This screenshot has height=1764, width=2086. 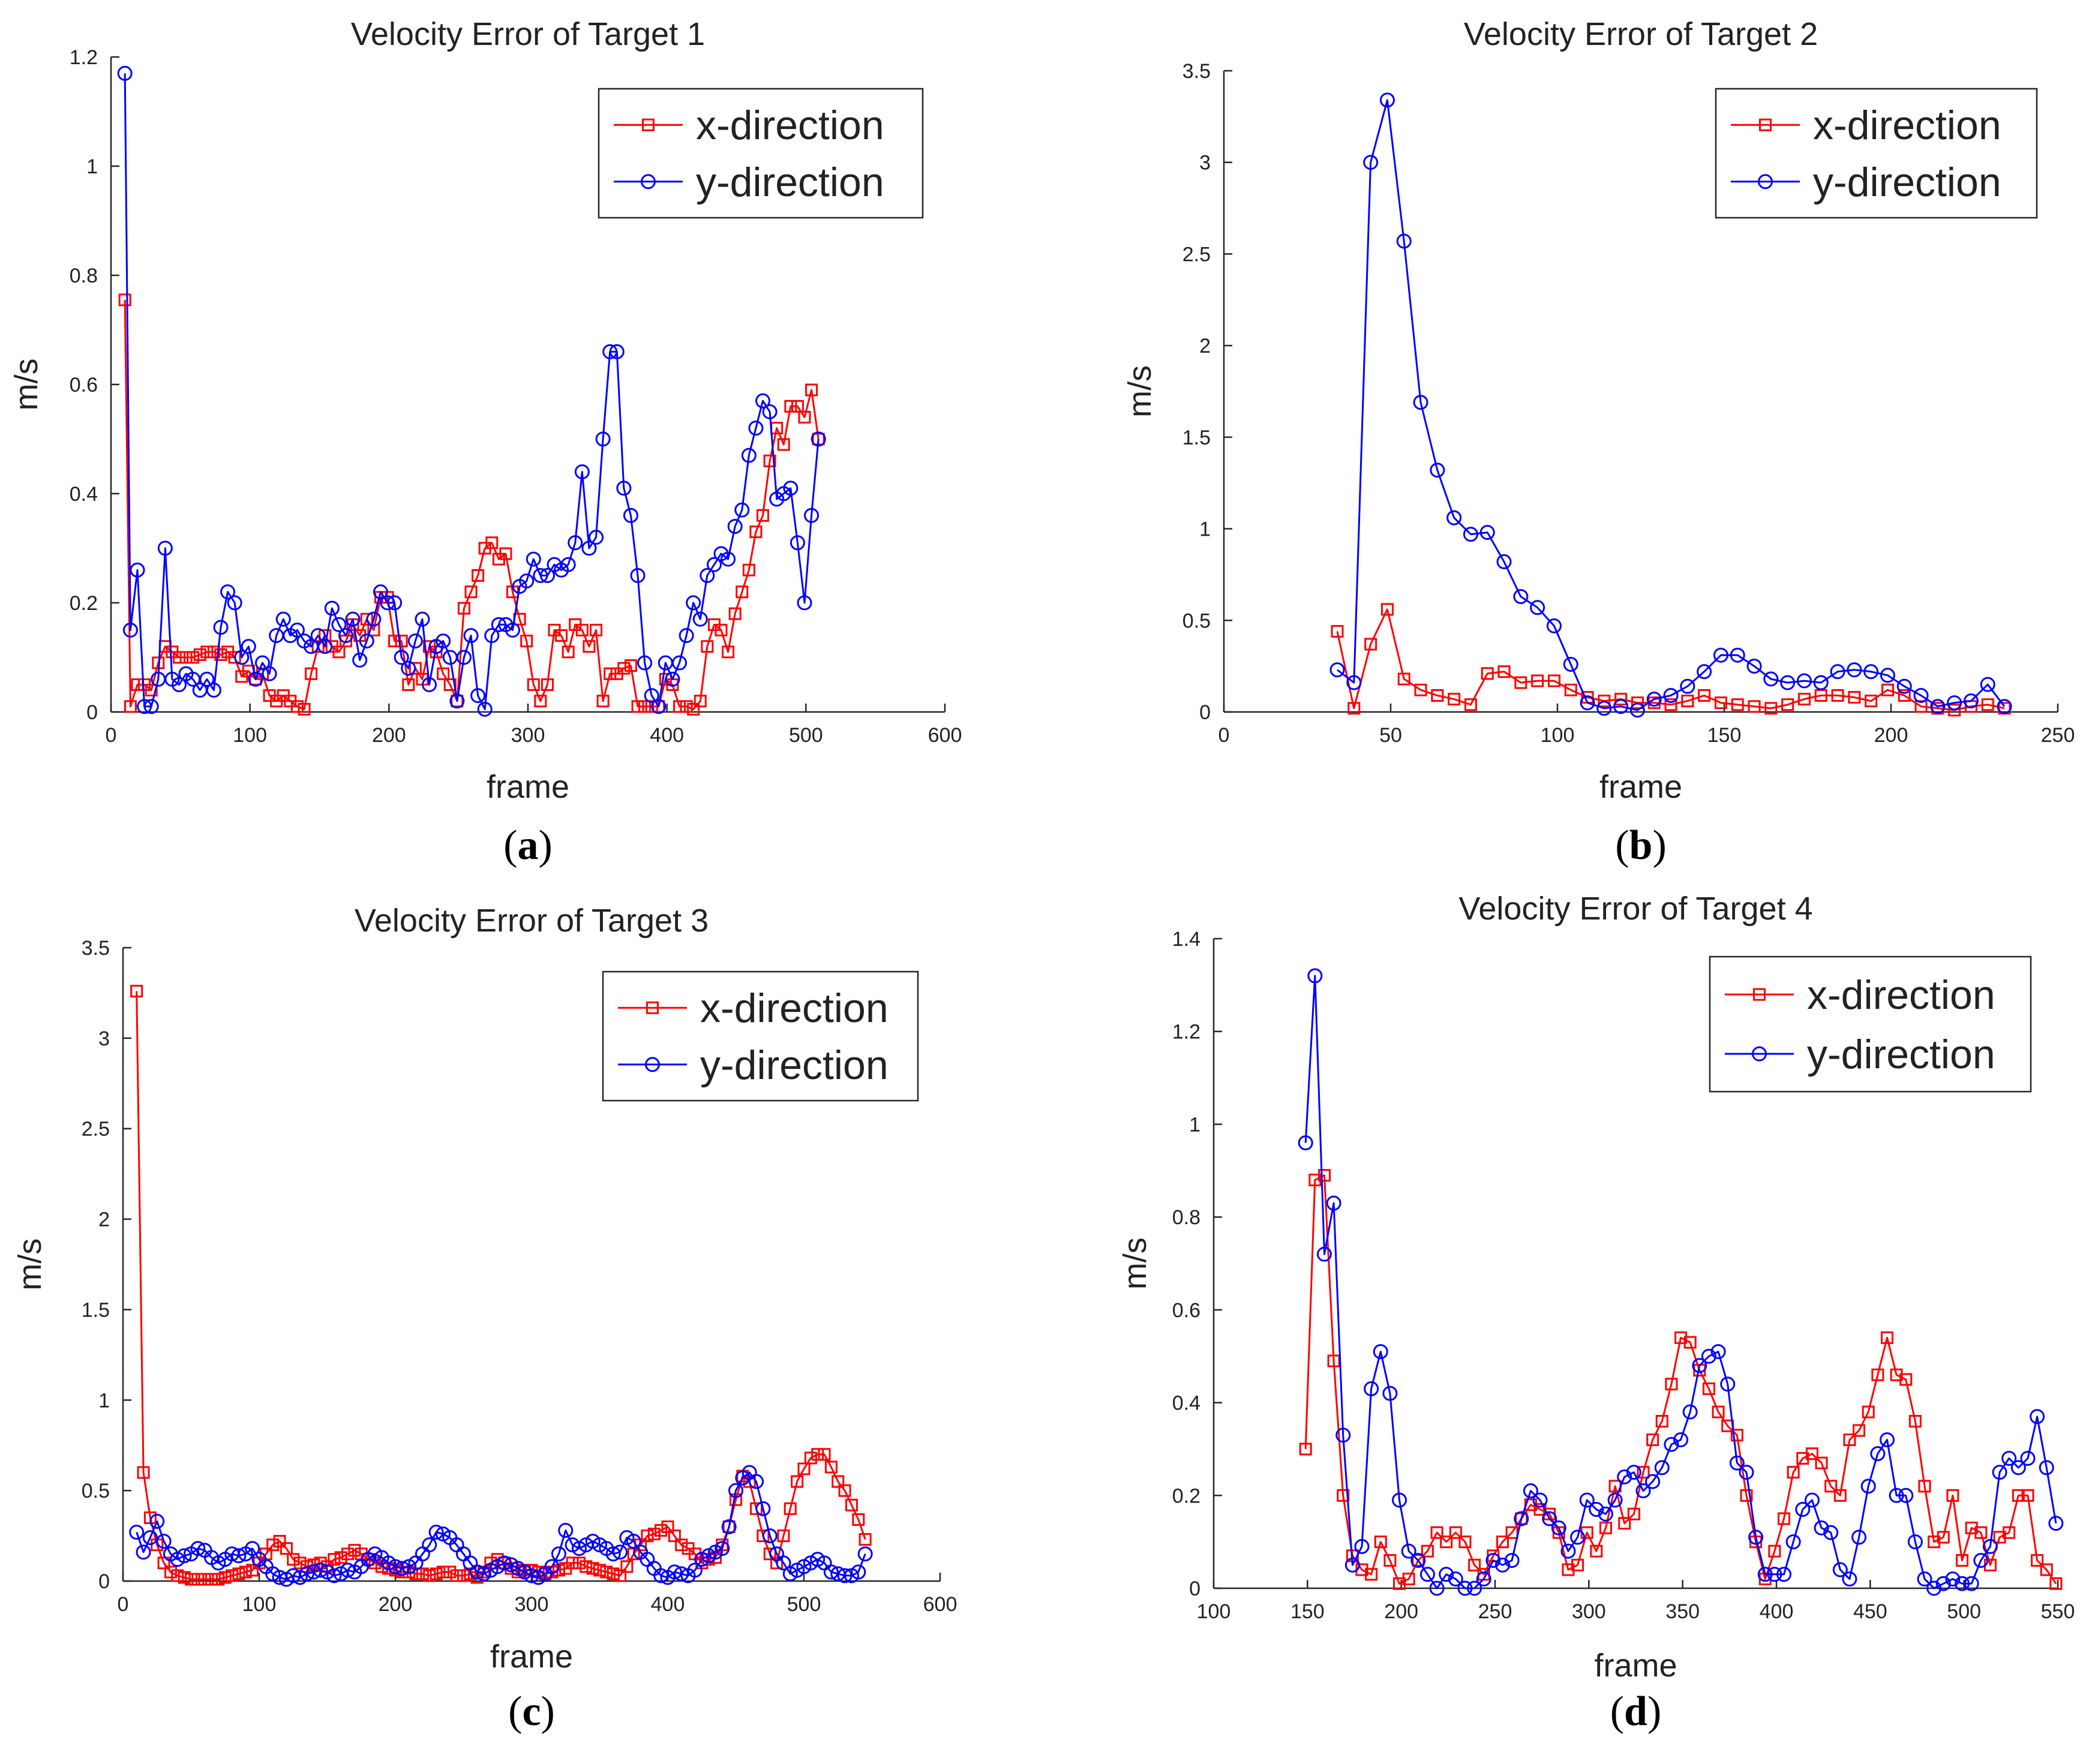 What do you see at coordinates (1964, 1611) in the screenshot?
I see `x-tick-label: 500` at bounding box center [1964, 1611].